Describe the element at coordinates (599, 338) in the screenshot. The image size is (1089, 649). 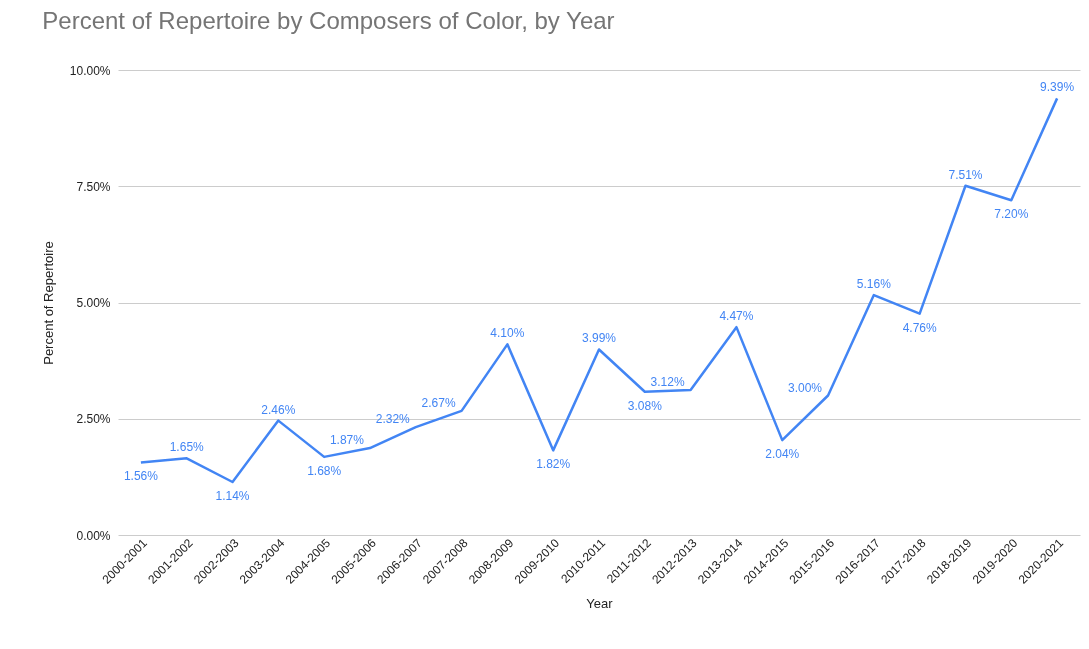
I see `data-label: 3.99%` at that location.